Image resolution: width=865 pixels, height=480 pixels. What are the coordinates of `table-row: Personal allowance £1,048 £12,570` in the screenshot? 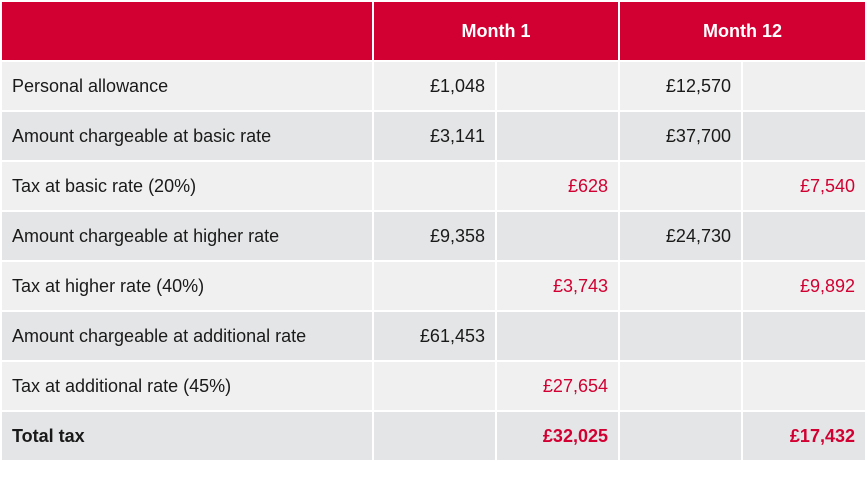 It's located at (432, 86).